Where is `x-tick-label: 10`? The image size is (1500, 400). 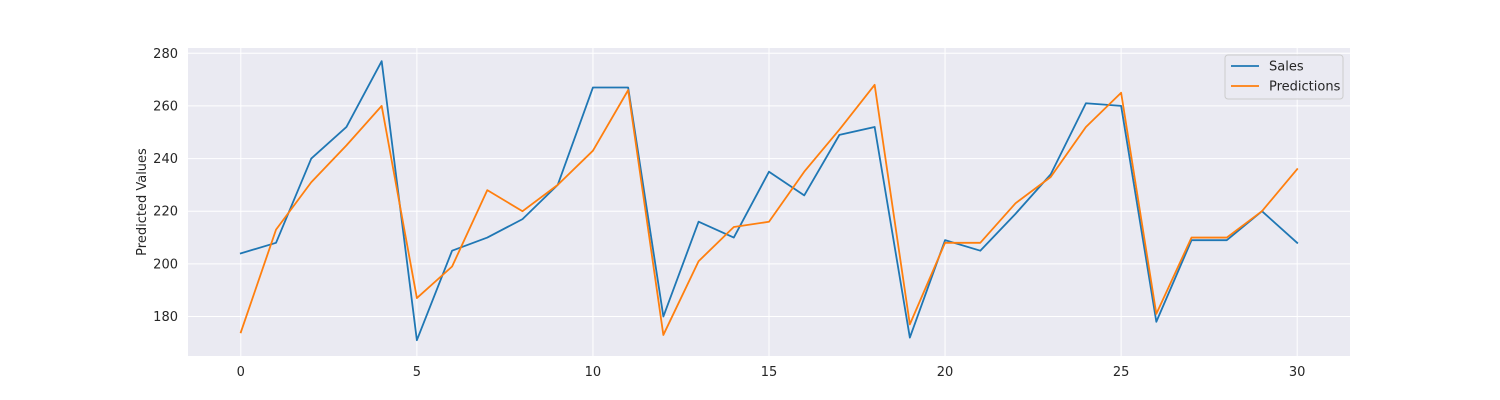 x-tick-label: 10 is located at coordinates (593, 372).